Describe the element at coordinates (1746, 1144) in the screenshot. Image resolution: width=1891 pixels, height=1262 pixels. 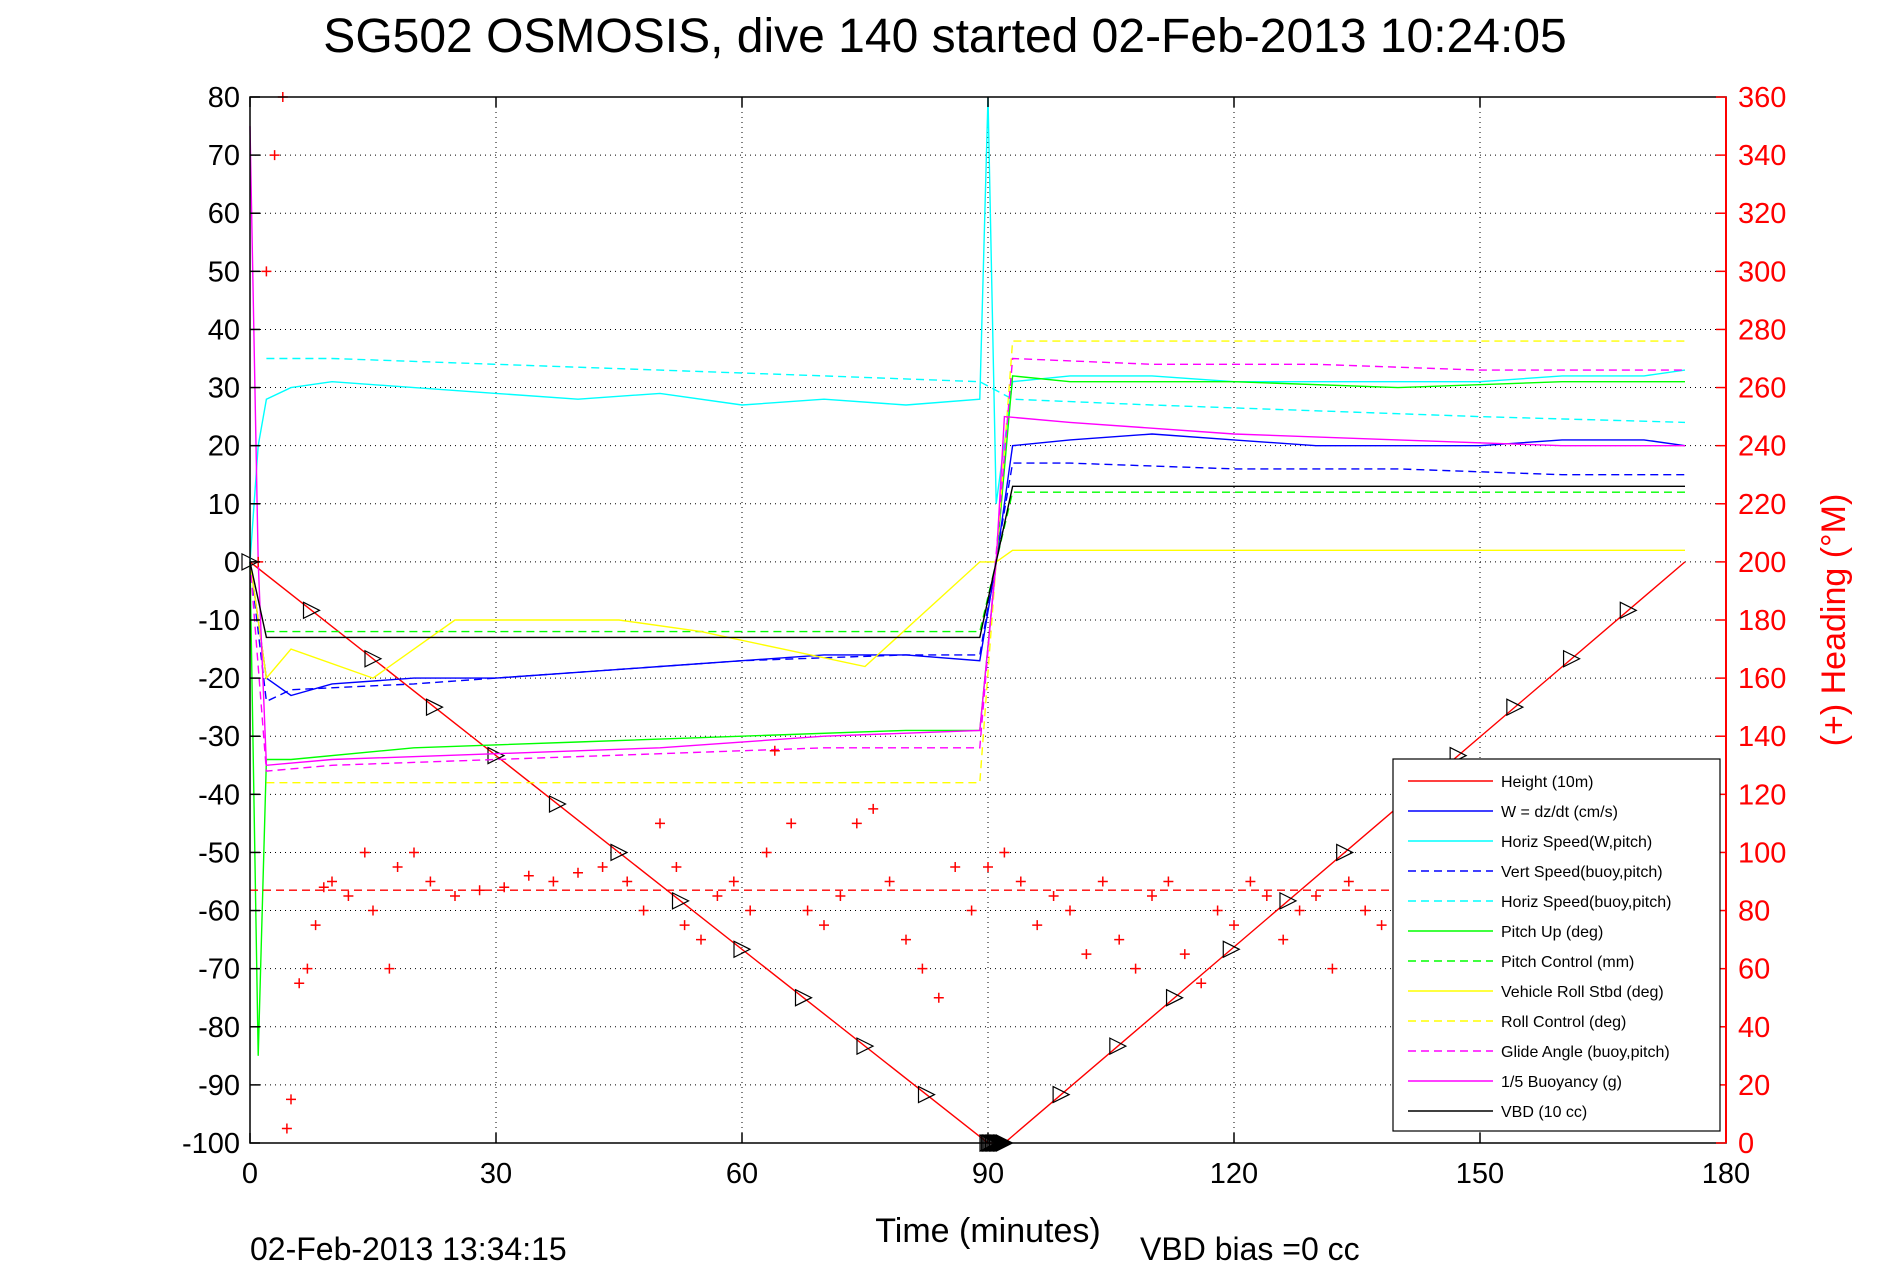
I see `right-tick-label: 0` at that location.